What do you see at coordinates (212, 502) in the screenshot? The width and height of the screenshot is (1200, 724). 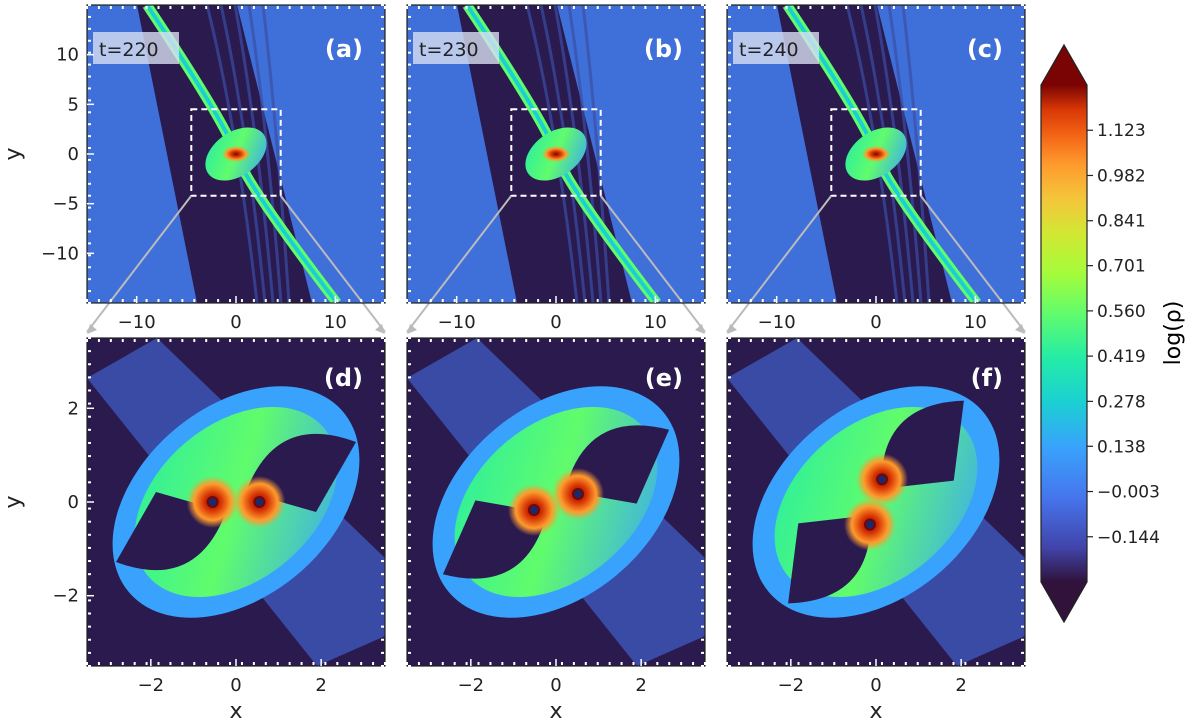 I see `binary-star-left` at bounding box center [212, 502].